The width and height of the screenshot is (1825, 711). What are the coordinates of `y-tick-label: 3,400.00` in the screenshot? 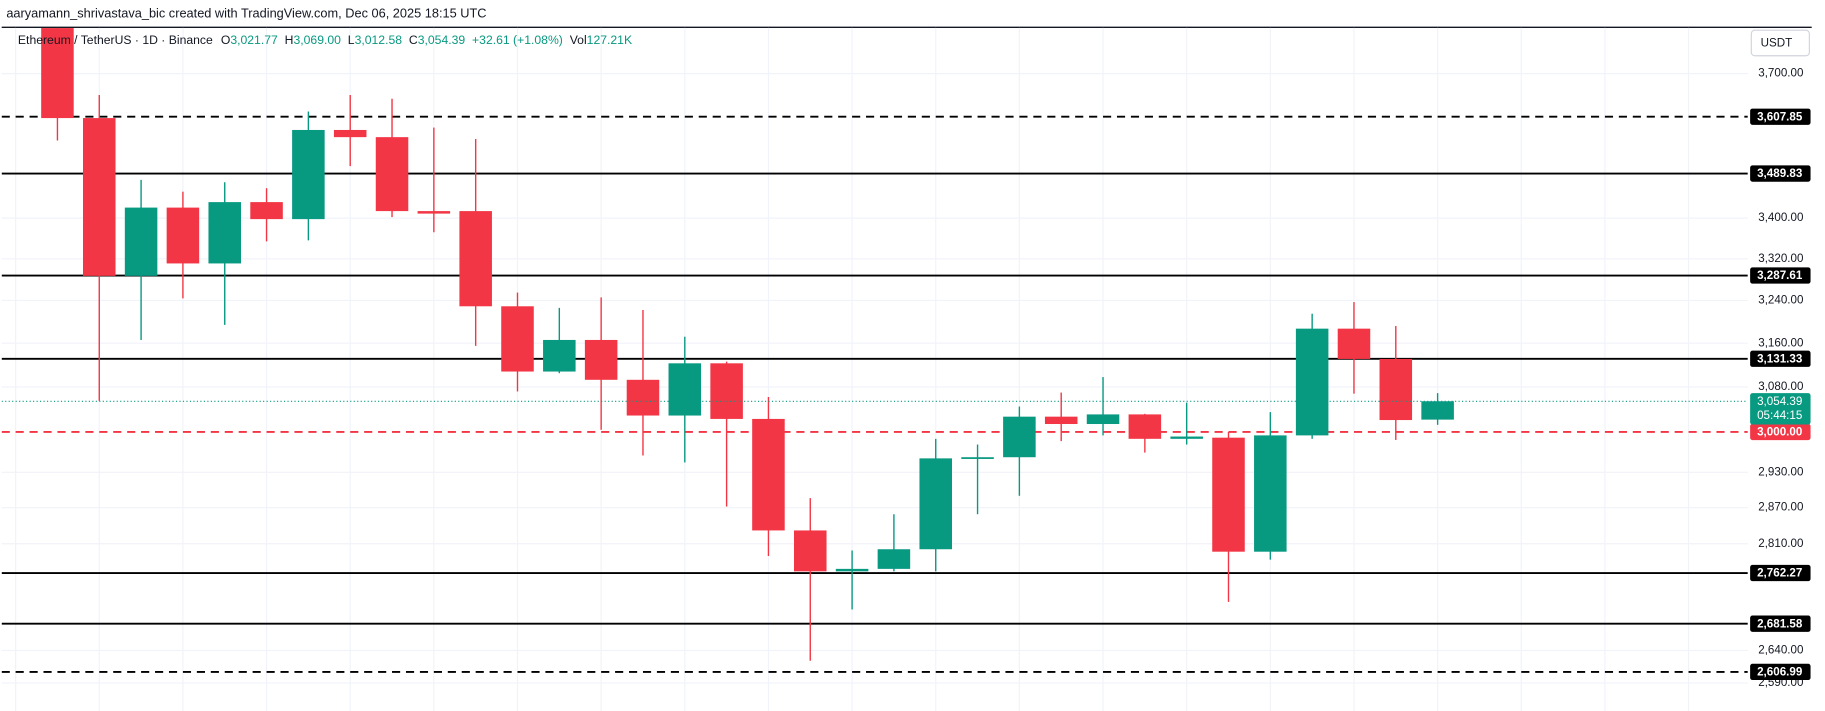 It's located at (1780, 217).